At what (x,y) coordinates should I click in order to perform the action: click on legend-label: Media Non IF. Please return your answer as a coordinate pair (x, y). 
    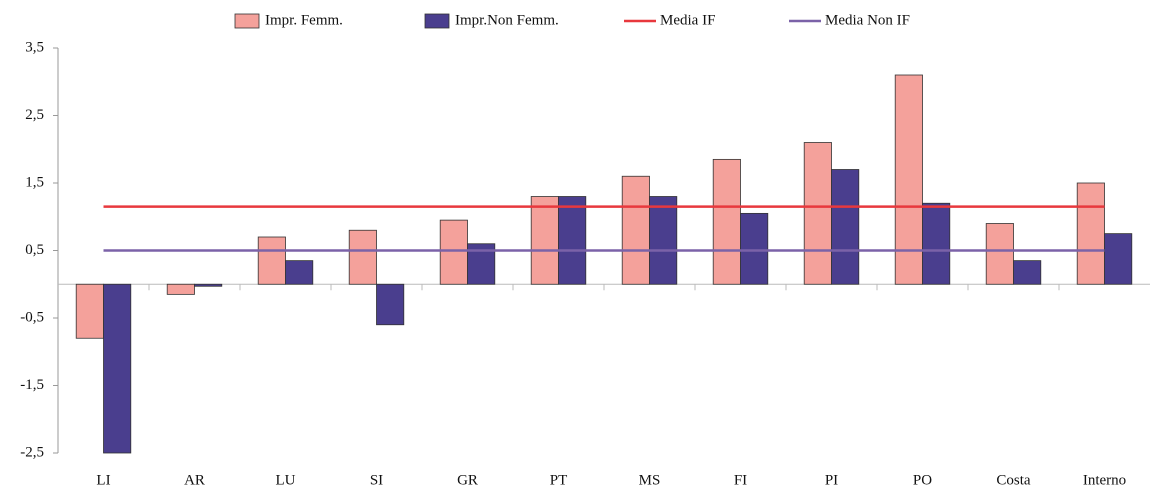
    Looking at the image, I should click on (867, 20).